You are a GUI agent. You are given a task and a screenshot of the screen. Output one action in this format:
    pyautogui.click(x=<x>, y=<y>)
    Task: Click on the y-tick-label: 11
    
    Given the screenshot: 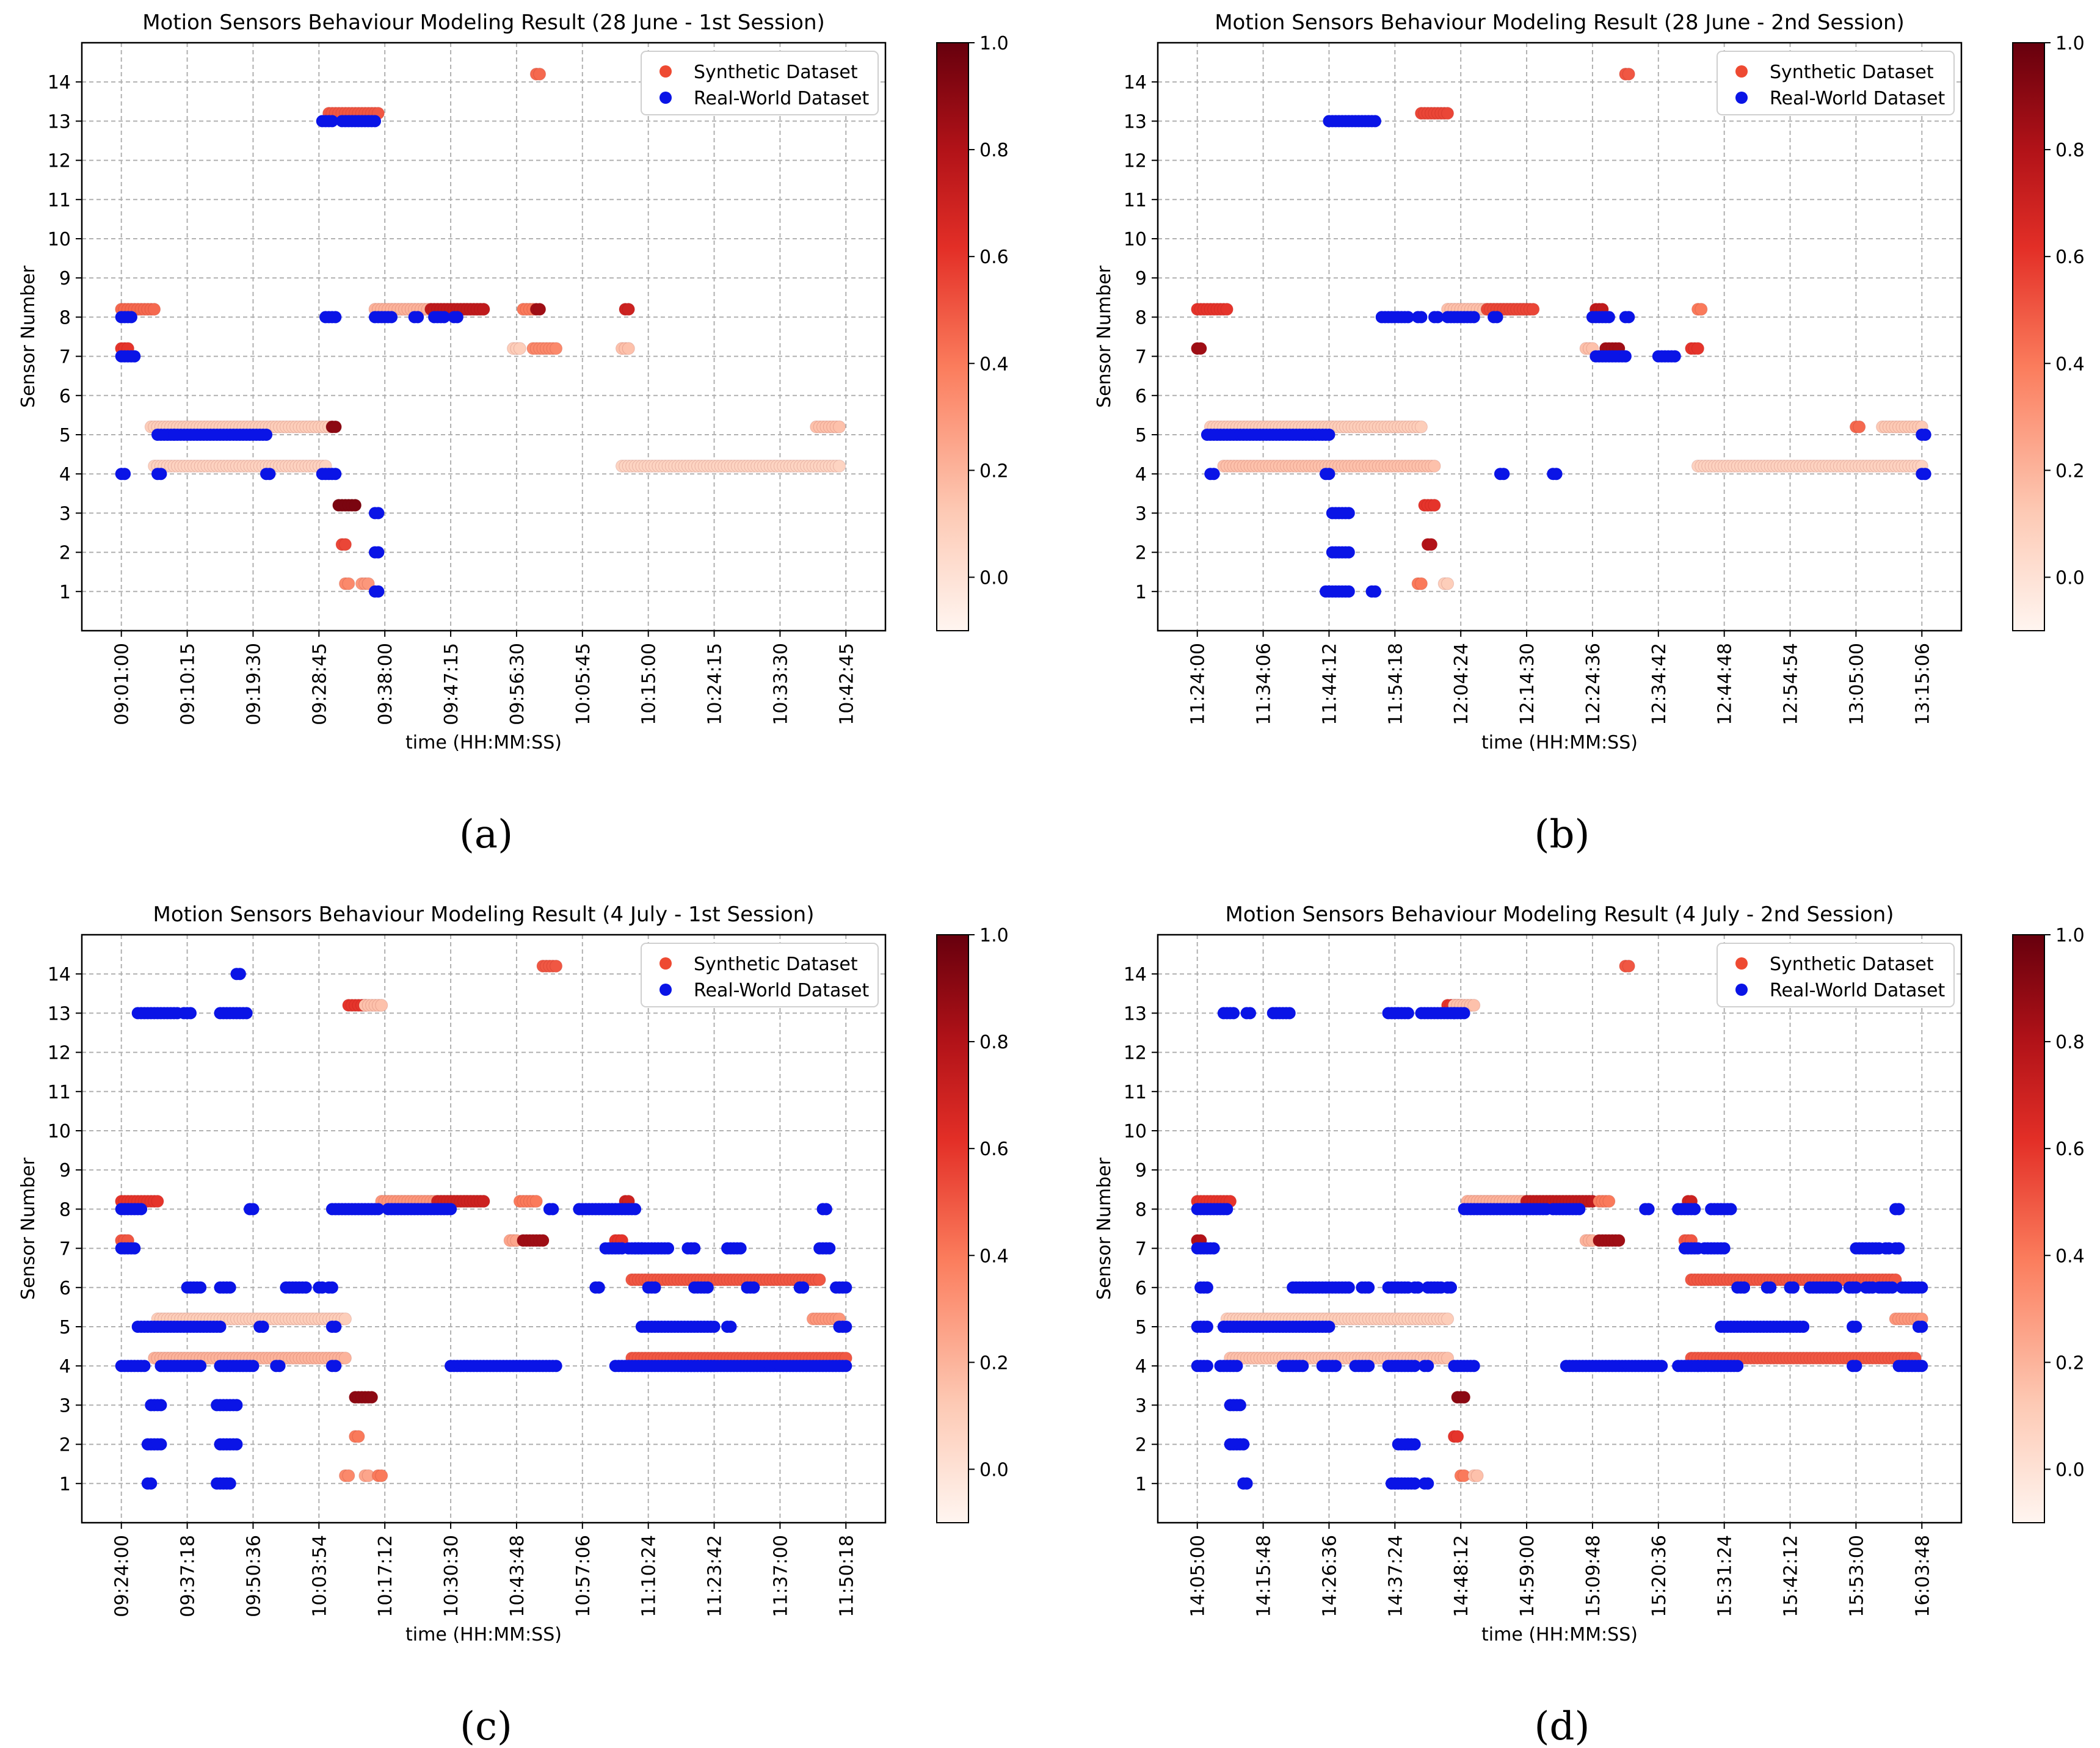 What is the action you would take?
    pyautogui.click(x=59, y=1092)
    